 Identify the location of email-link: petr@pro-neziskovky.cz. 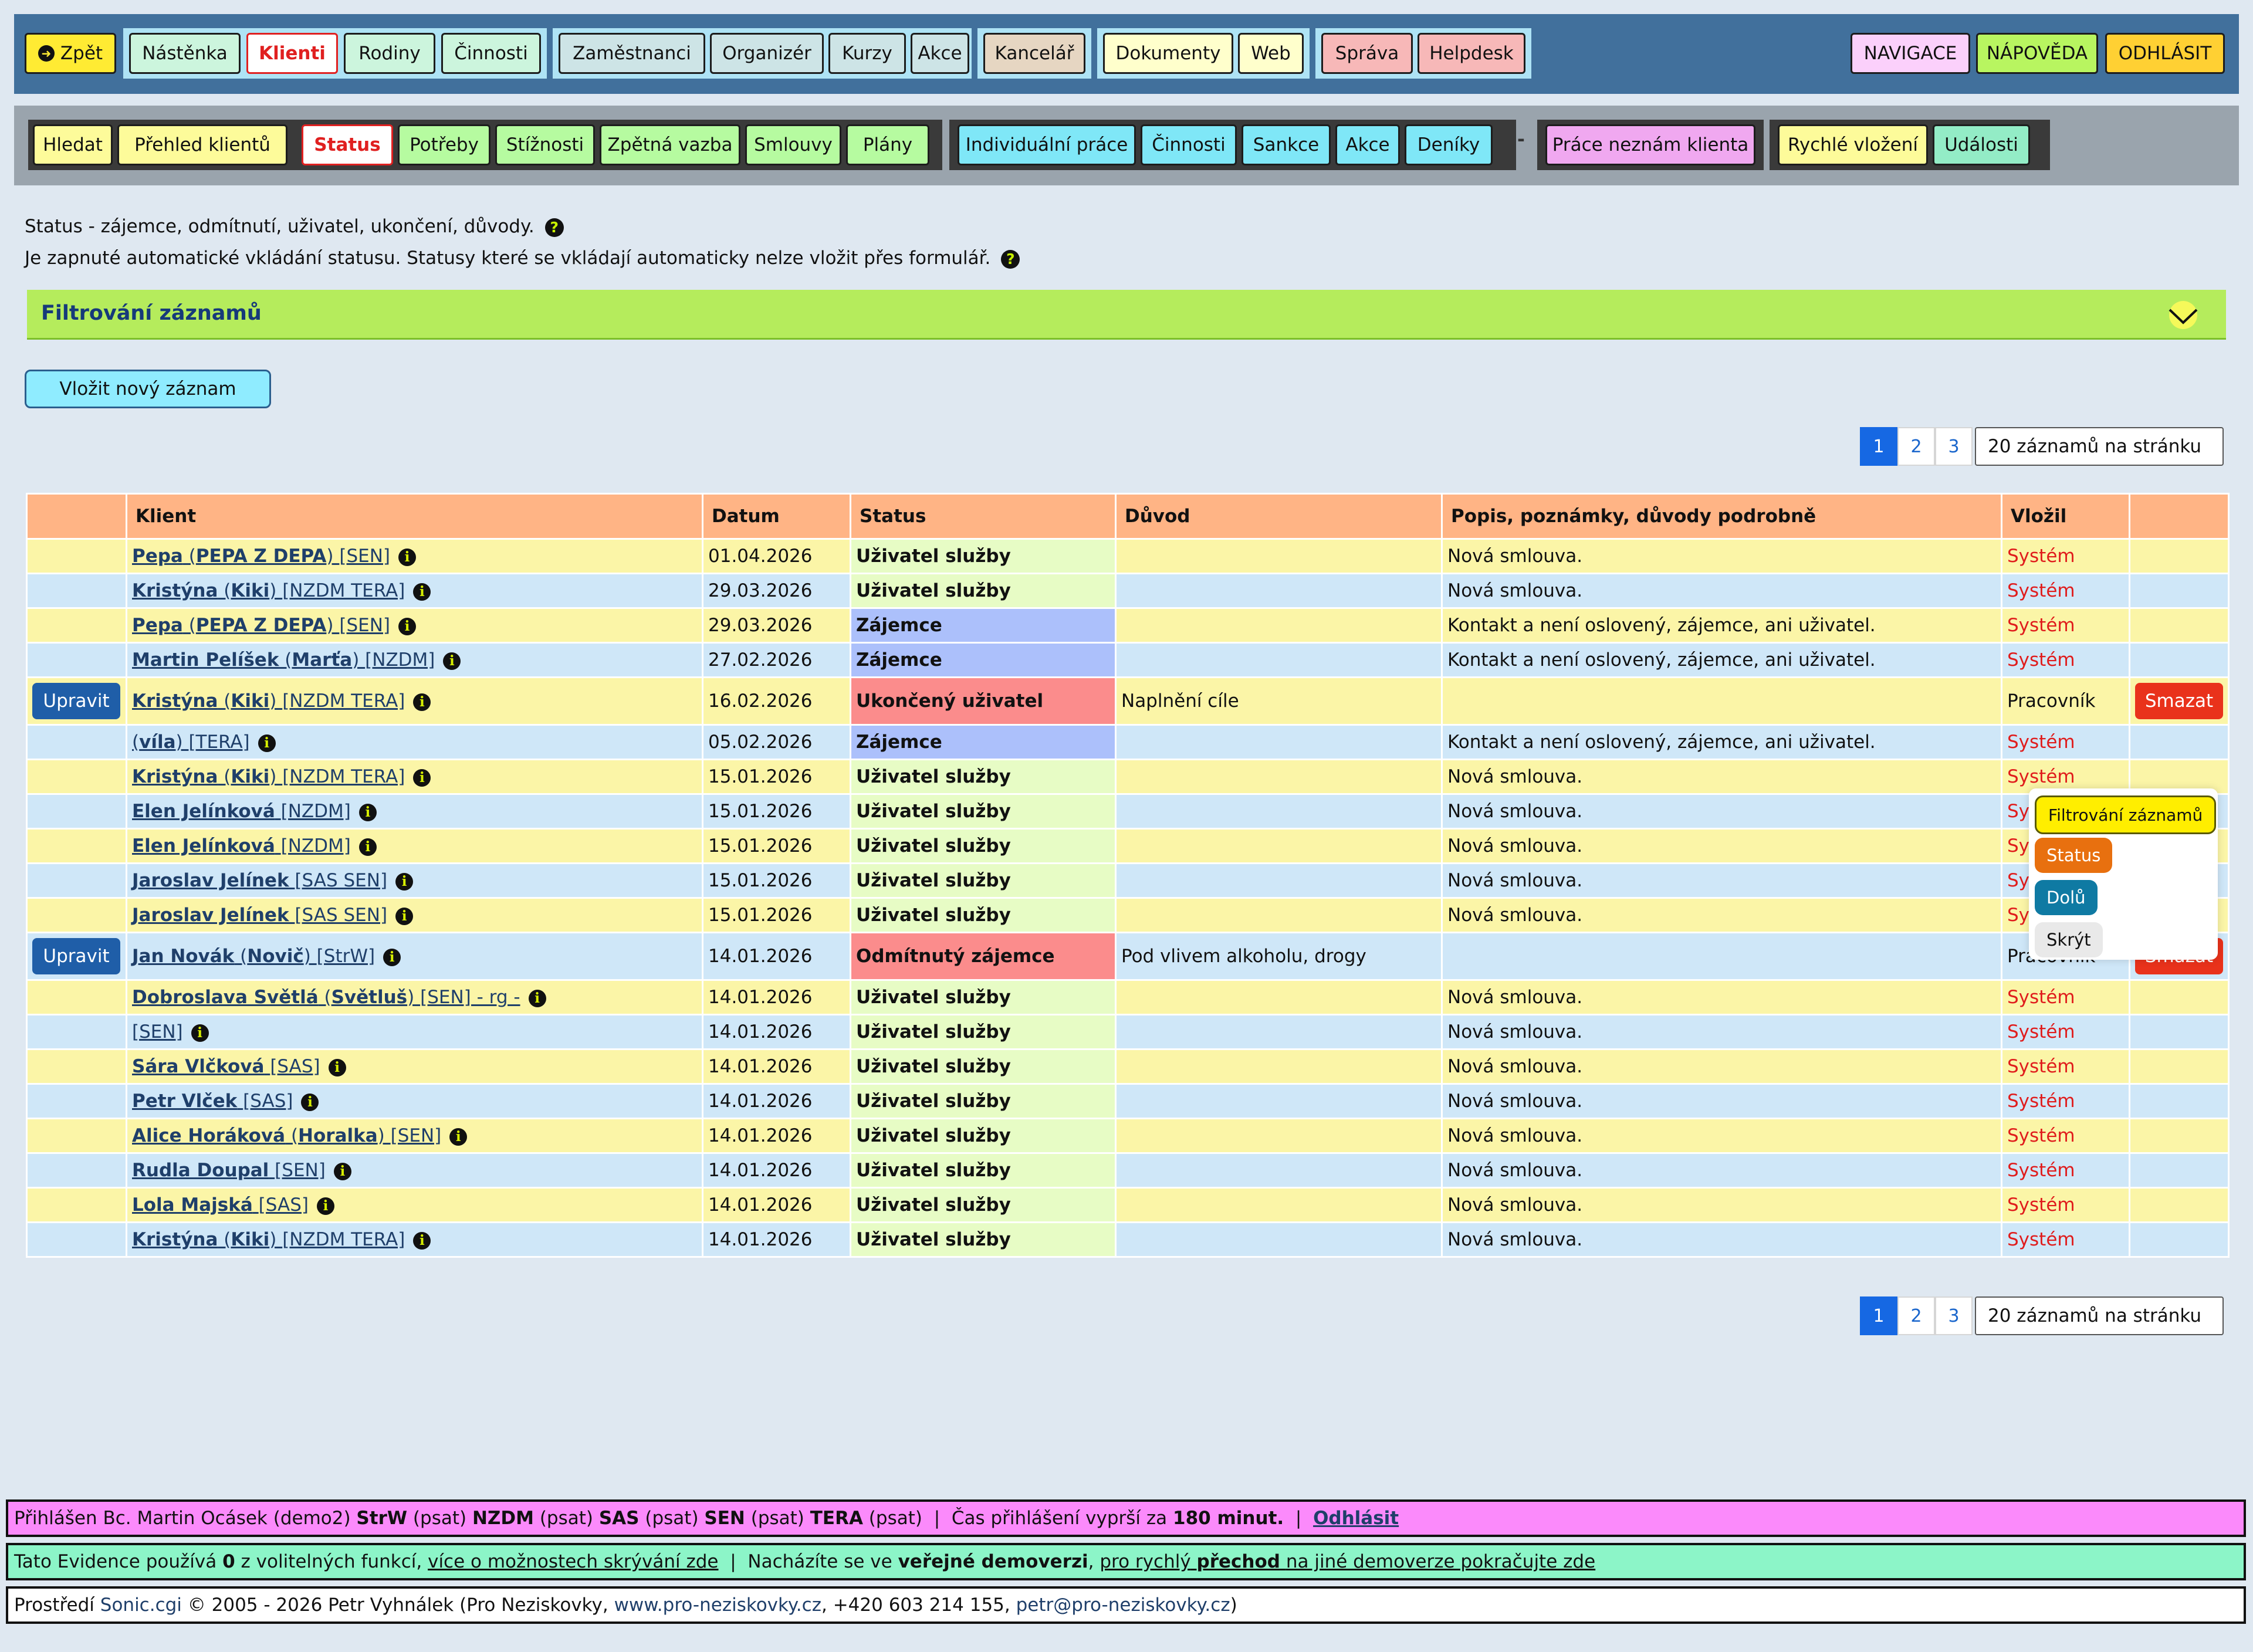
(1123, 1606).